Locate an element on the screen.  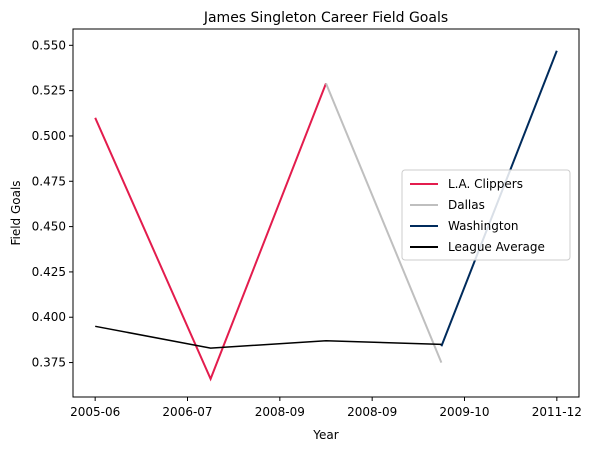
x-tick-label: 2009-10 is located at coordinates (464, 412).